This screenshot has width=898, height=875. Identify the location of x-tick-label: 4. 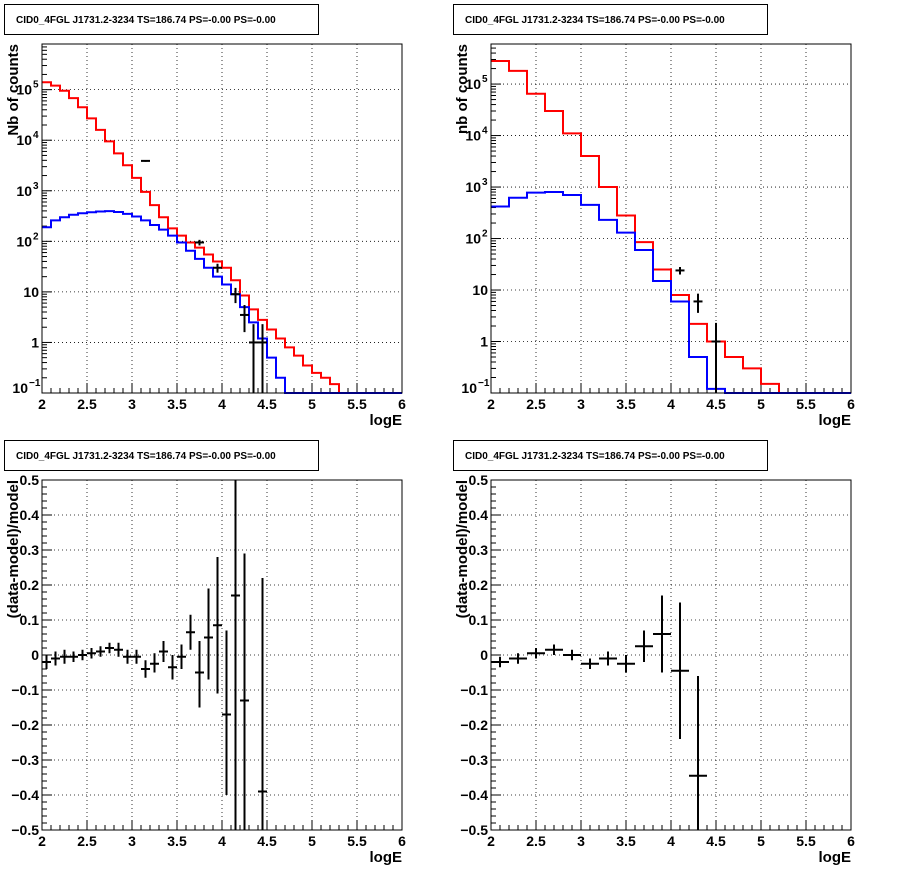
(671, 841).